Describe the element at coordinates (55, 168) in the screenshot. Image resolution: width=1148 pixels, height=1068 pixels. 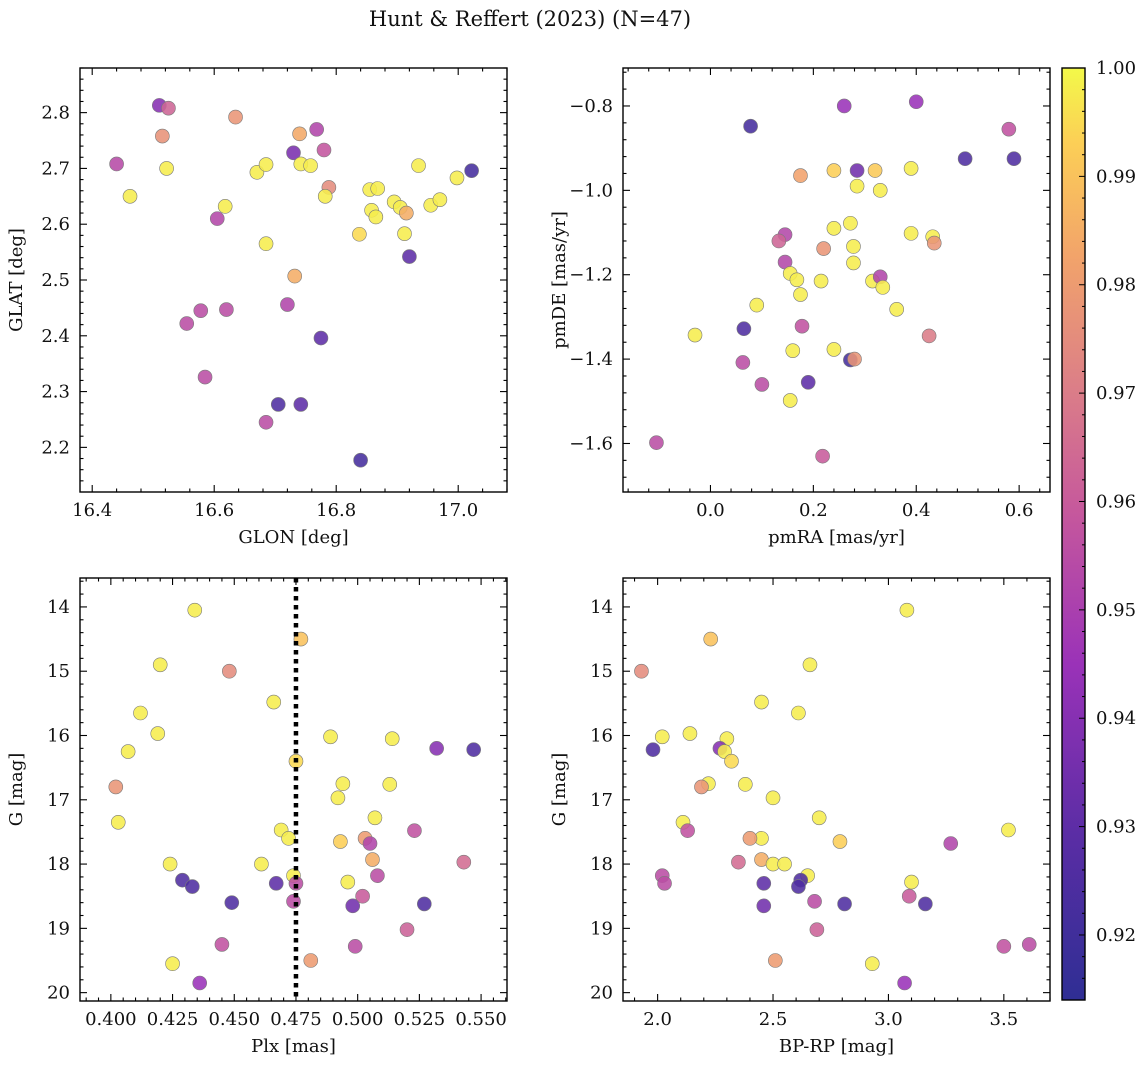
I see `y-tick-label: 2.7` at that location.